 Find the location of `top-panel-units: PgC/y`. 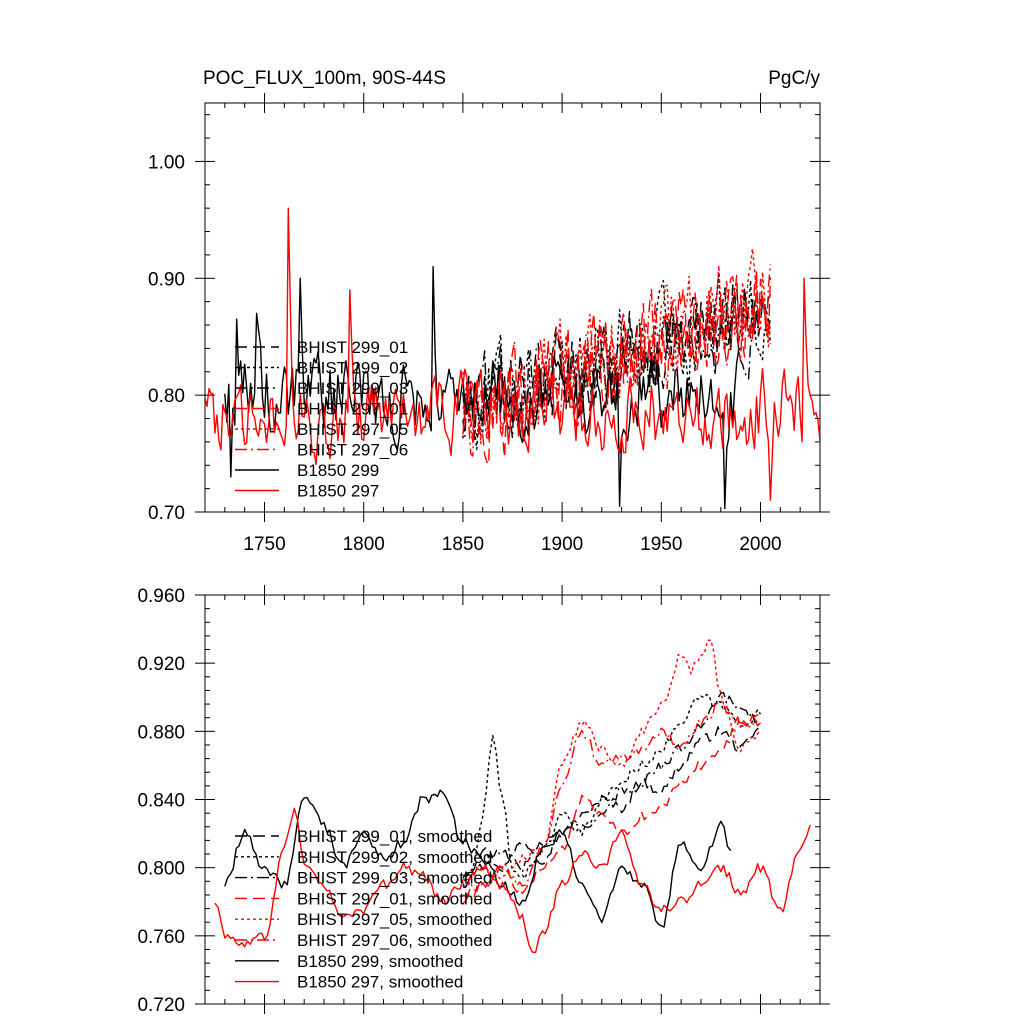

top-panel-units: PgC/y is located at coordinates (794, 78).